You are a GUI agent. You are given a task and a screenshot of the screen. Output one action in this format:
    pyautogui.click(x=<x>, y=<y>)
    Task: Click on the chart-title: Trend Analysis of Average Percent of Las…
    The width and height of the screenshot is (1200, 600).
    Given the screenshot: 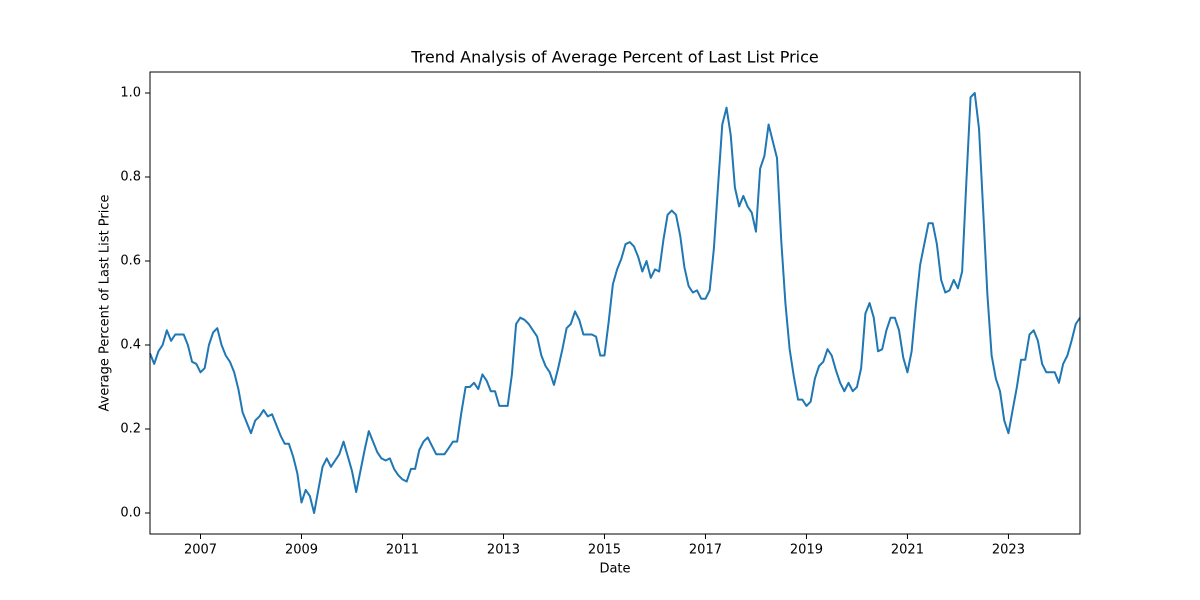 What is the action you would take?
    pyautogui.click(x=614, y=57)
    